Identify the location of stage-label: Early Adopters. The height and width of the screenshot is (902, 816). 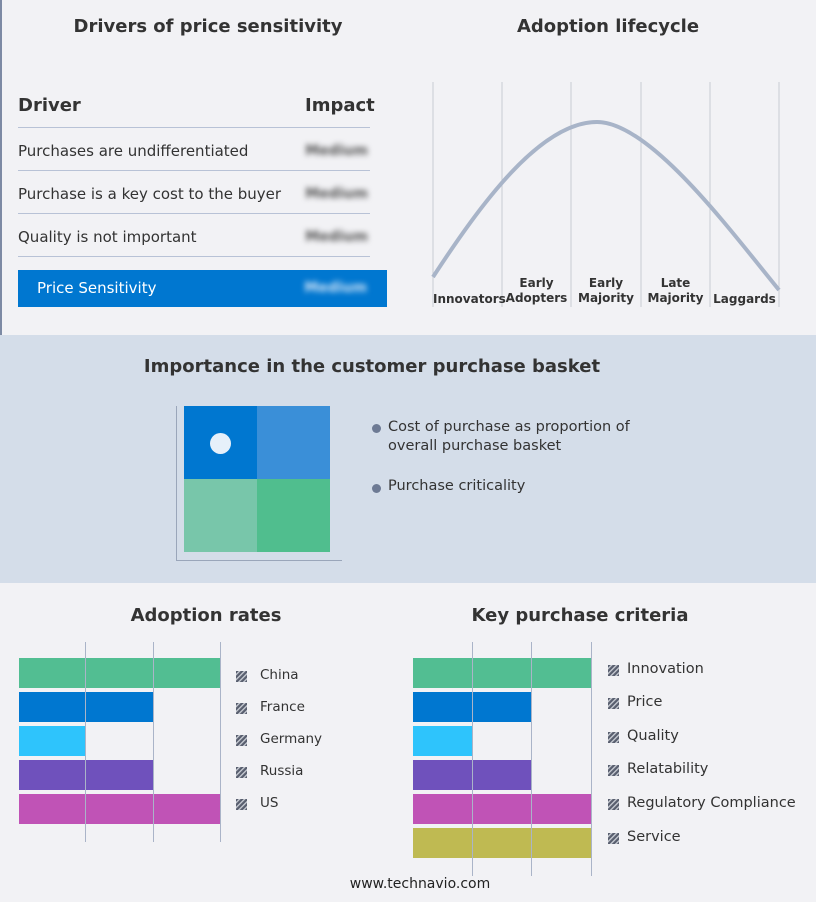
(536, 291).